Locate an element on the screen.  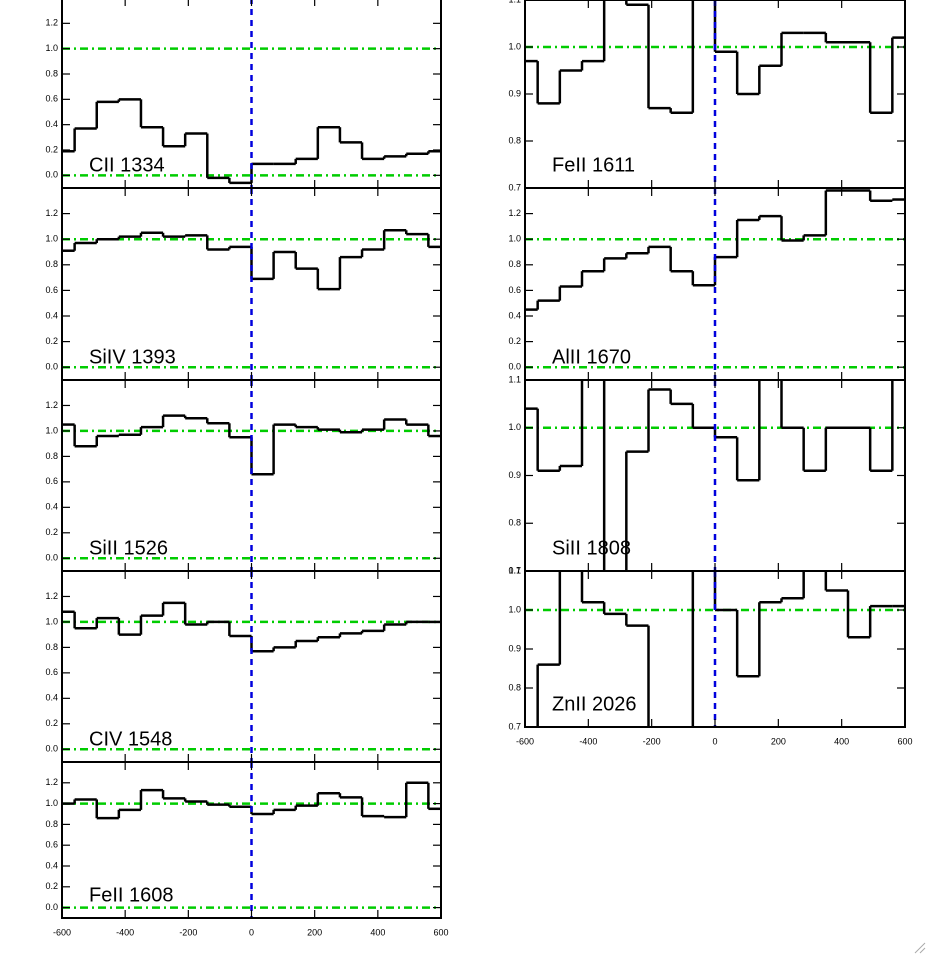
panel-title: FeII 1611 is located at coordinates (593, 165).